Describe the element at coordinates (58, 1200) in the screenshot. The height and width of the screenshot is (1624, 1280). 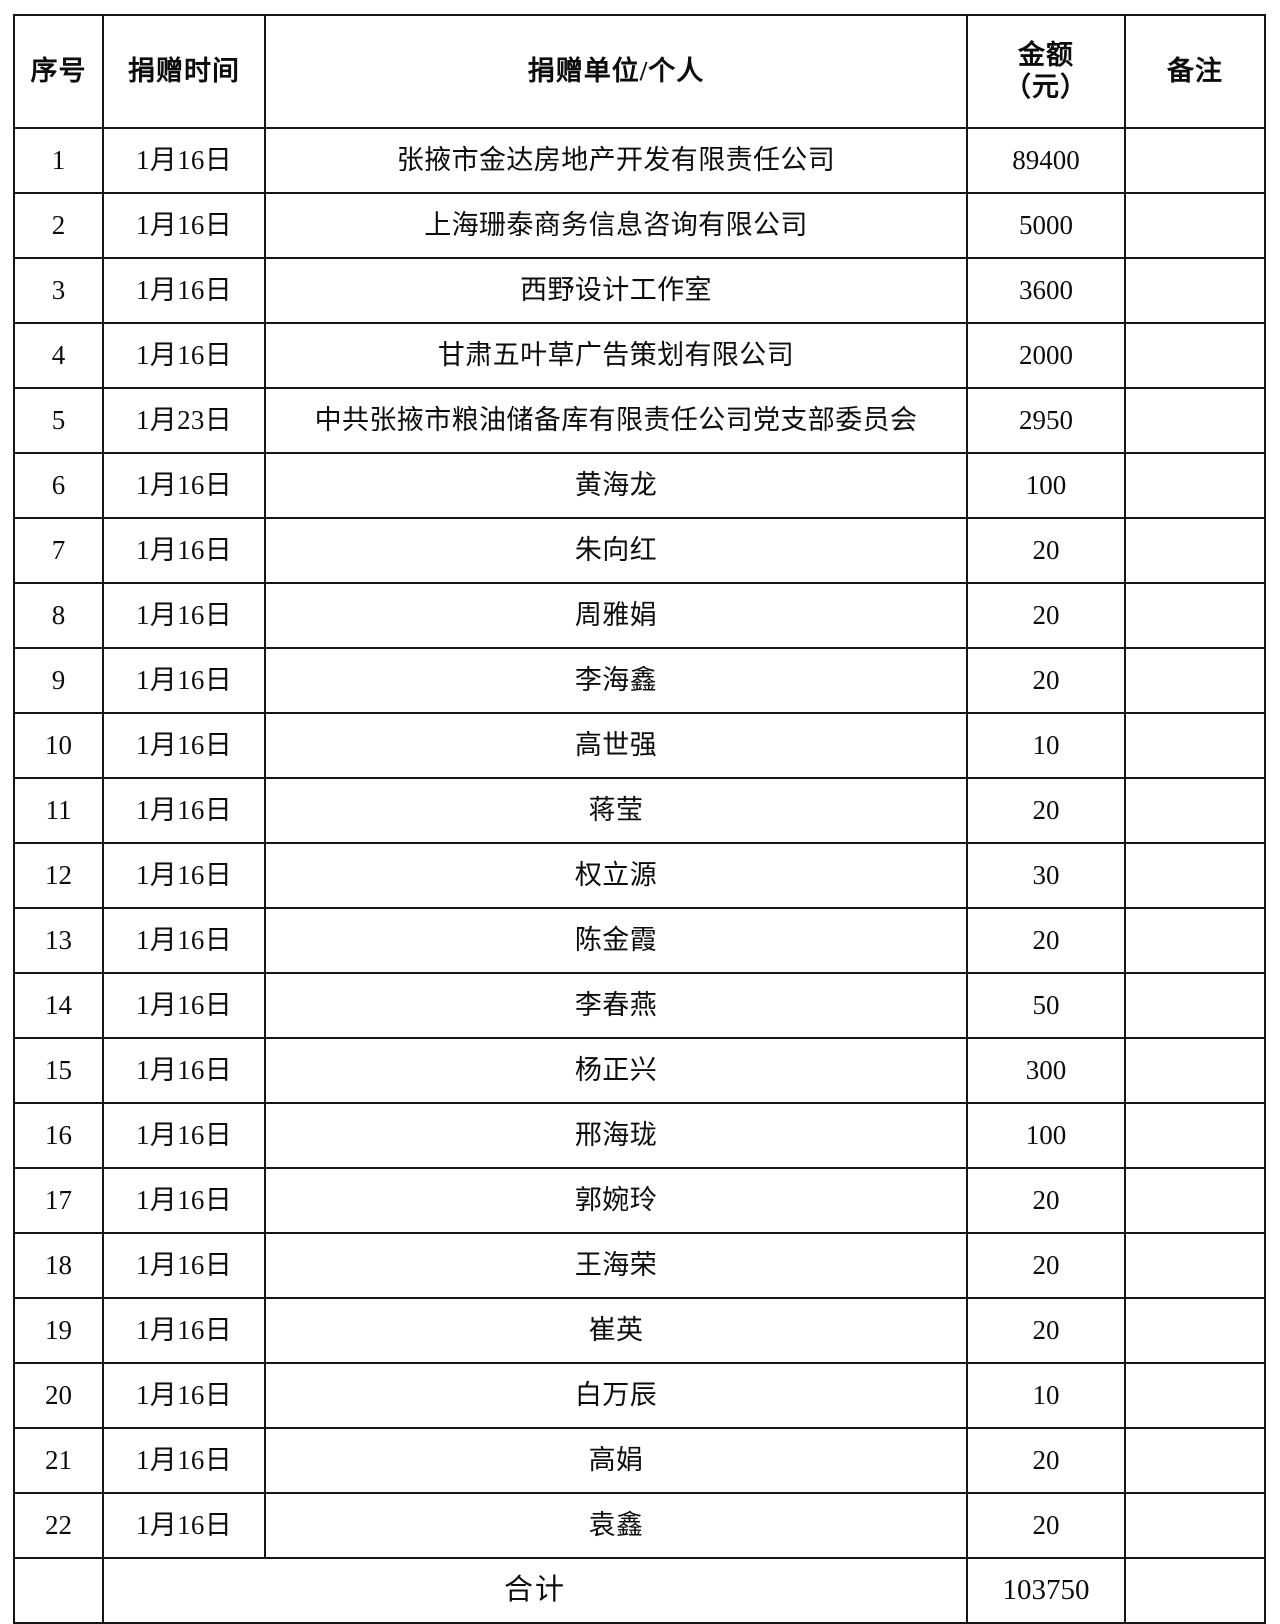
I see `row-index: 17` at that location.